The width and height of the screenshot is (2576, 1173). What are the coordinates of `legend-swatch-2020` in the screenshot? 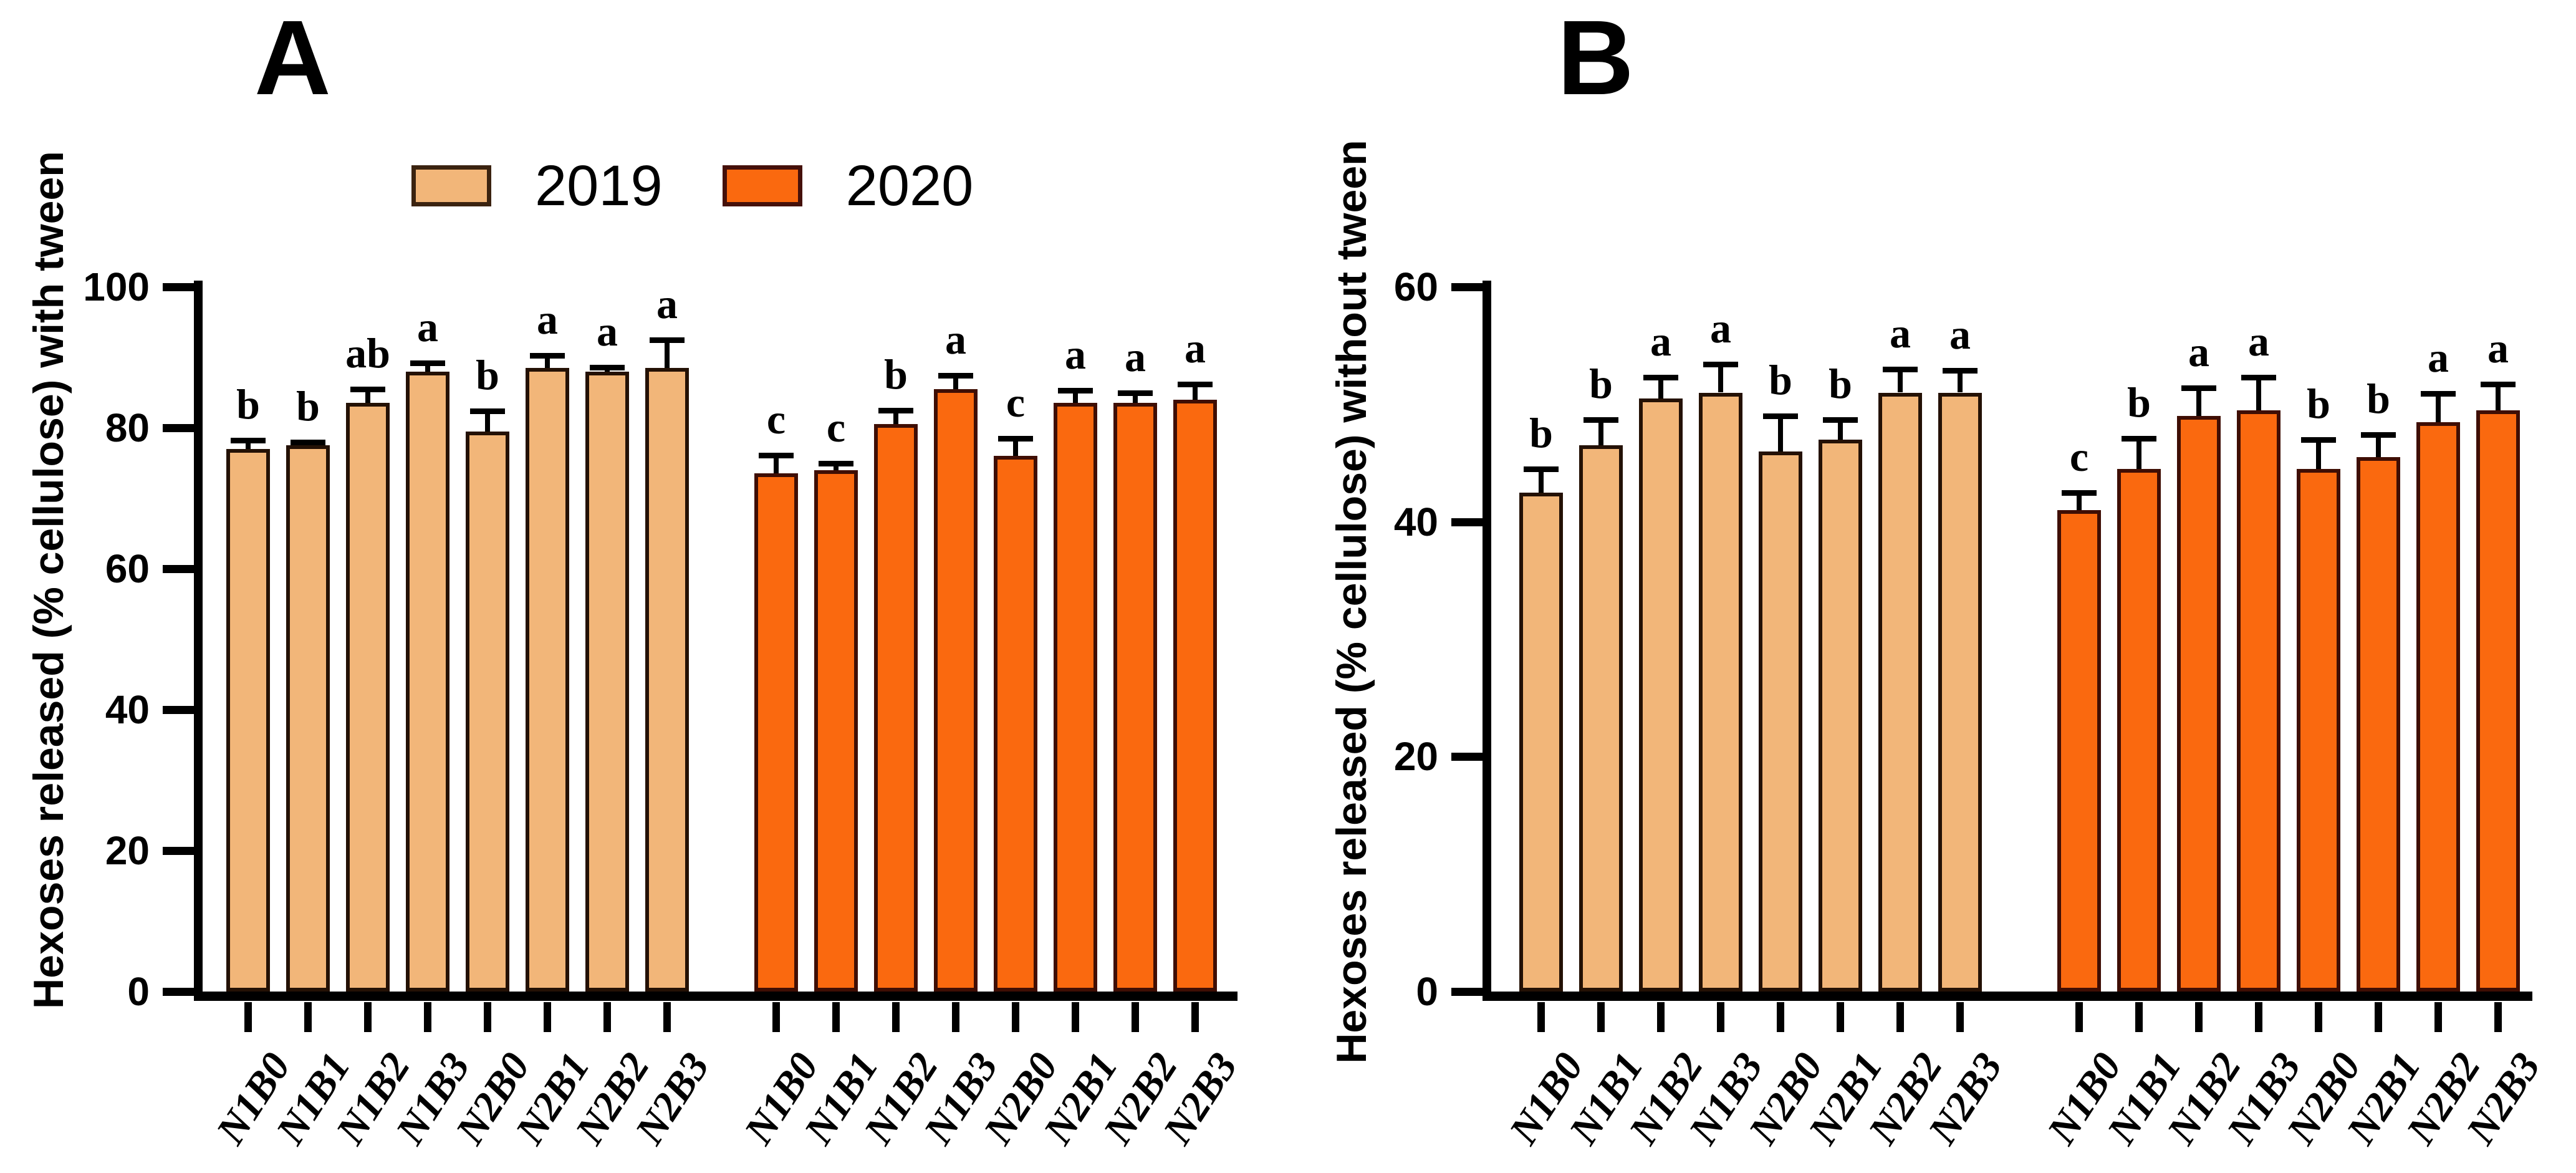 It's located at (762, 185).